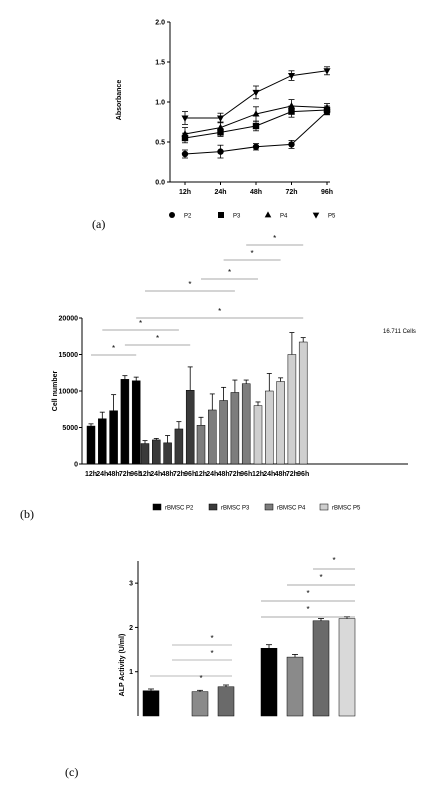 Image resolution: width=434 pixels, height=807 pixels. I want to click on legend-marker-p2, so click(172, 215).